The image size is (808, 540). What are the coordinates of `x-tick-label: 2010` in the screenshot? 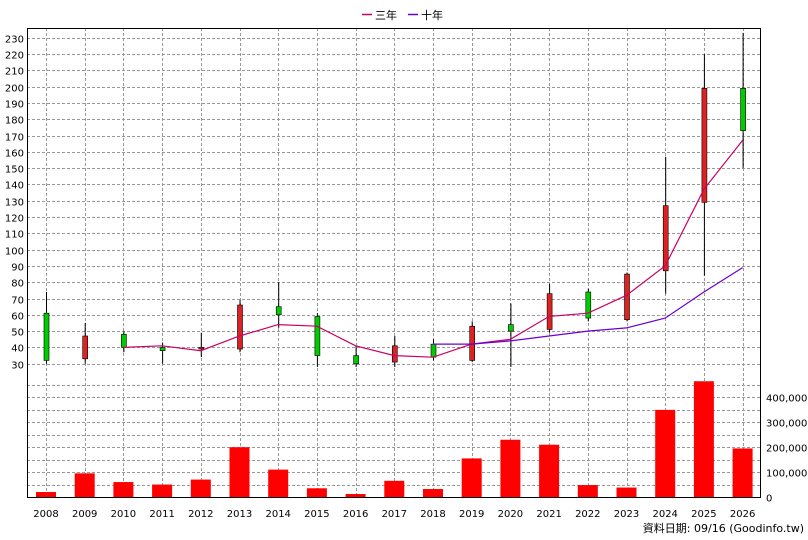 It's located at (123, 514).